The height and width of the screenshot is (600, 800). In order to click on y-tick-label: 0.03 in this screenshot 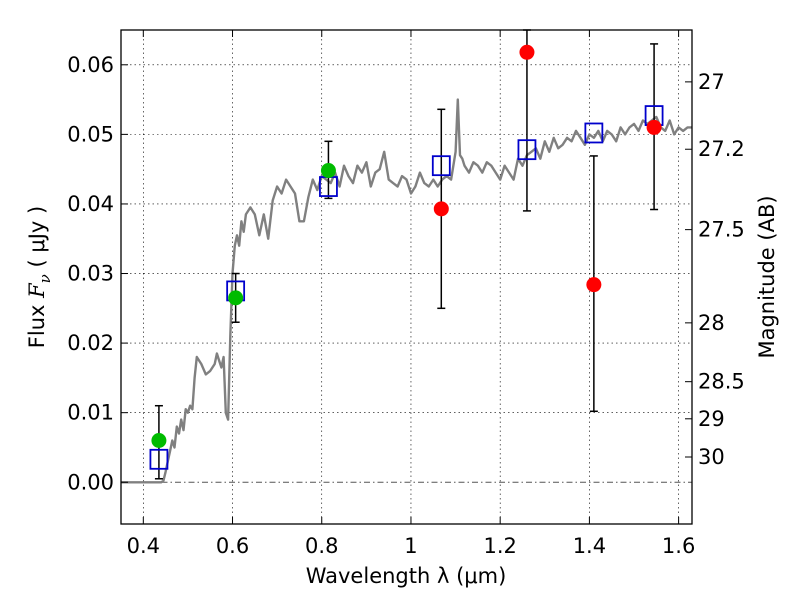, I will do `click(90, 274)`.